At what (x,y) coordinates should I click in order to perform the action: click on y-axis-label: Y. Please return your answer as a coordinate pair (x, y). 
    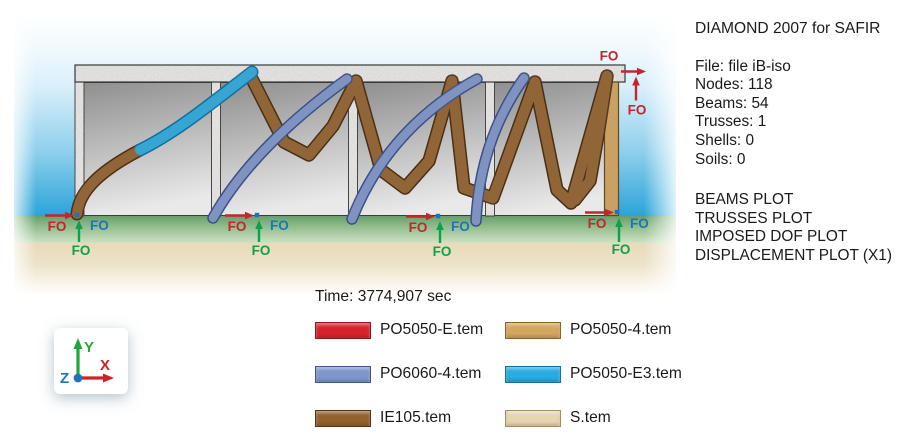
    Looking at the image, I should click on (89, 347).